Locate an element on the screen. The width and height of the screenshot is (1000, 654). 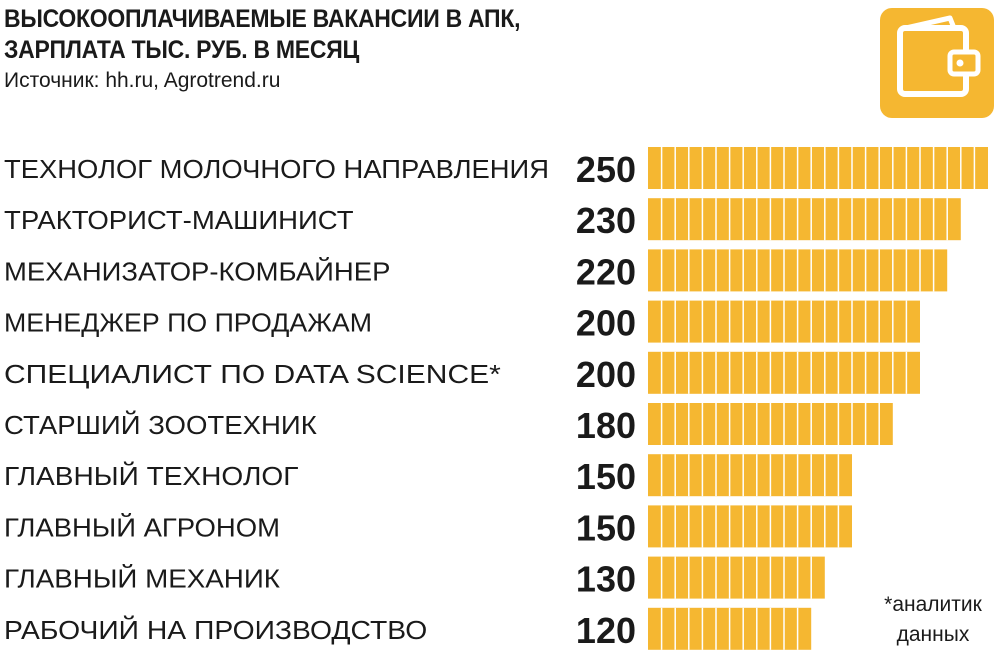
category-label: ГЛАВНЫЙ МЕХАНИК is located at coordinates (142, 579).